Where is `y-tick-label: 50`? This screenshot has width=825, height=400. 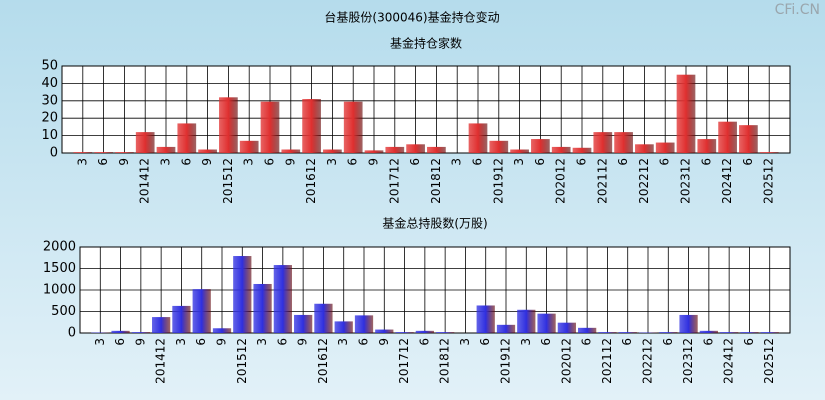 y-tick-label: 50 is located at coordinates (49, 66).